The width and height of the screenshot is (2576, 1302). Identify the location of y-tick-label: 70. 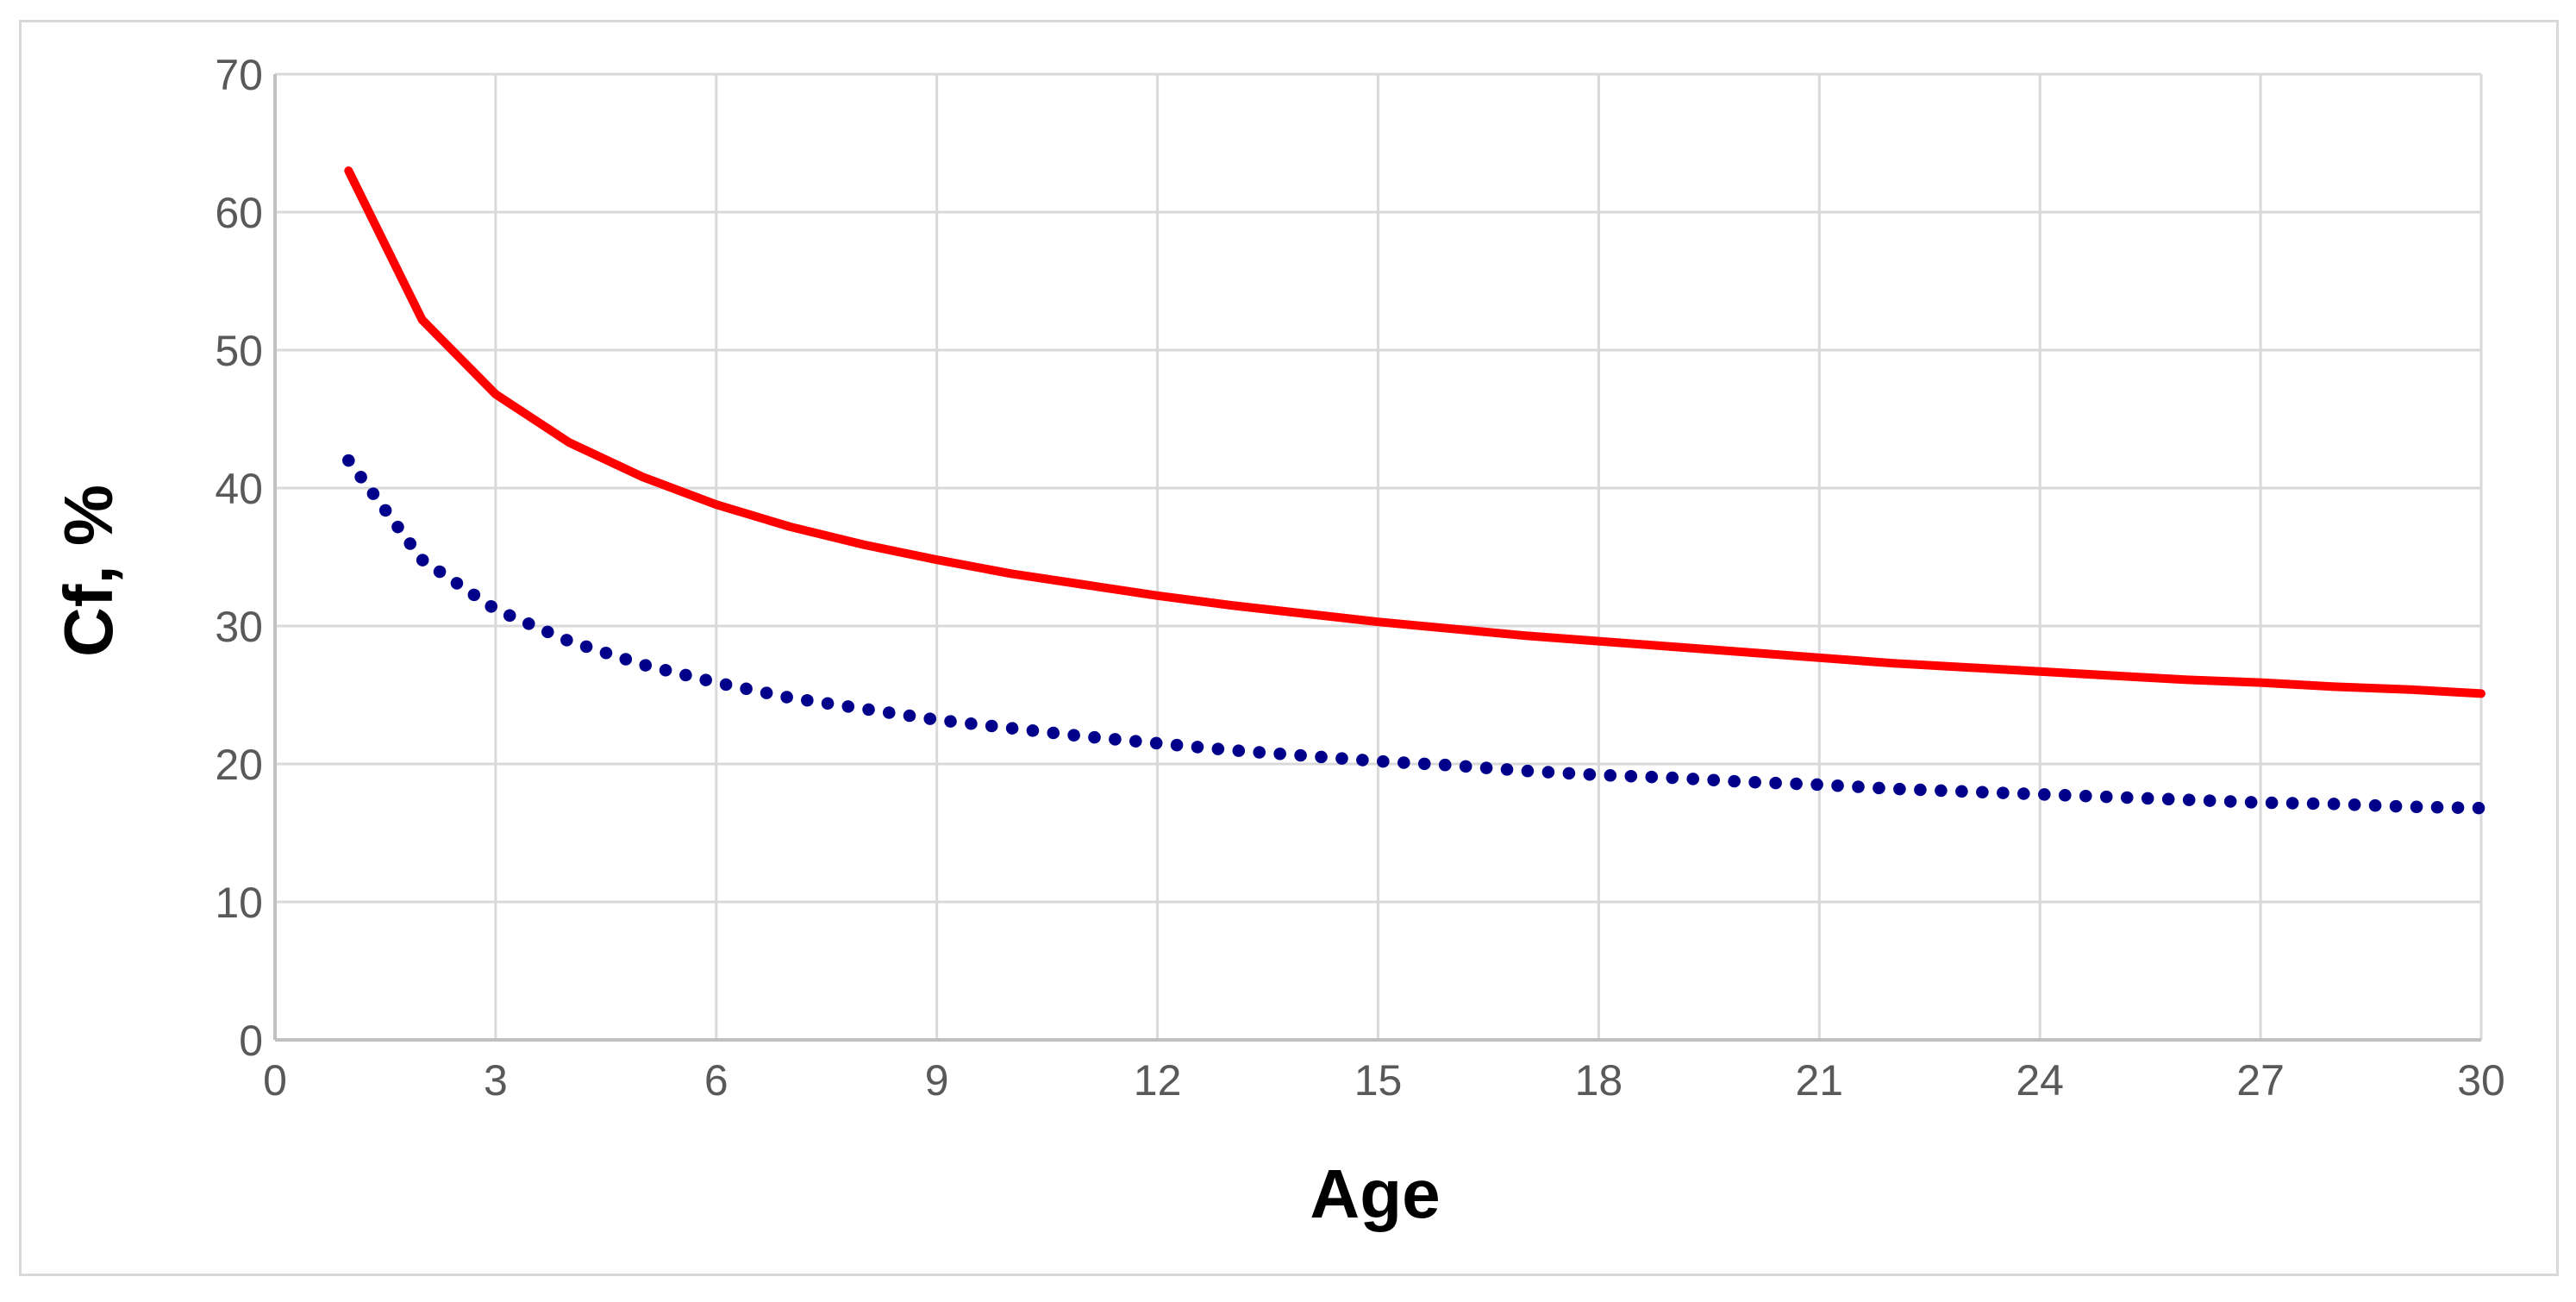
(239, 75).